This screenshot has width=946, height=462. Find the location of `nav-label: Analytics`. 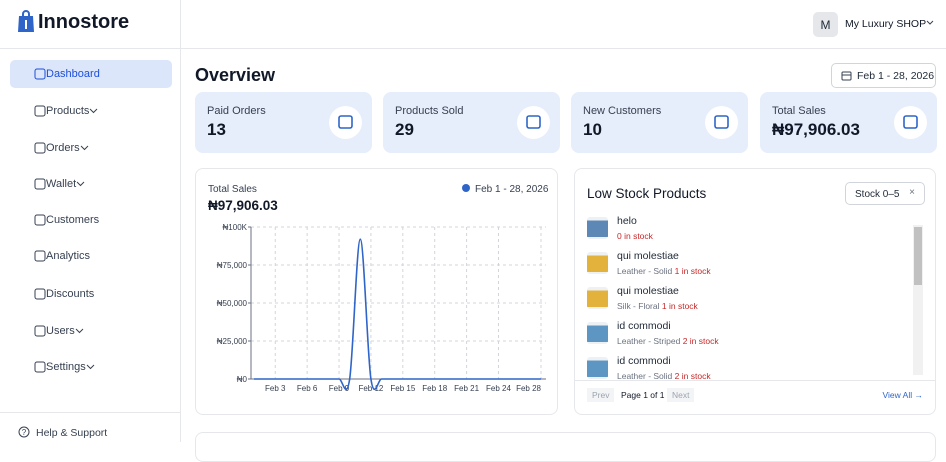

nav-label: Analytics is located at coordinates (68, 256).